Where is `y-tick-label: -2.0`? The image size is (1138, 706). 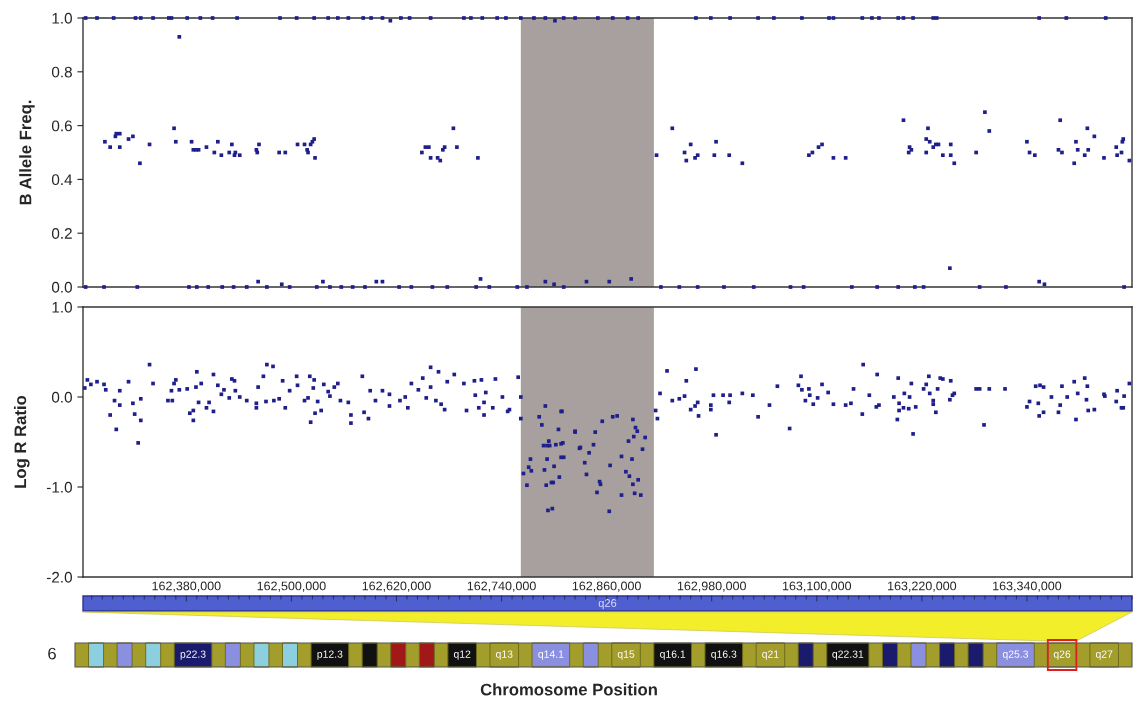
y-tick-label: -2.0 is located at coordinates (59, 577).